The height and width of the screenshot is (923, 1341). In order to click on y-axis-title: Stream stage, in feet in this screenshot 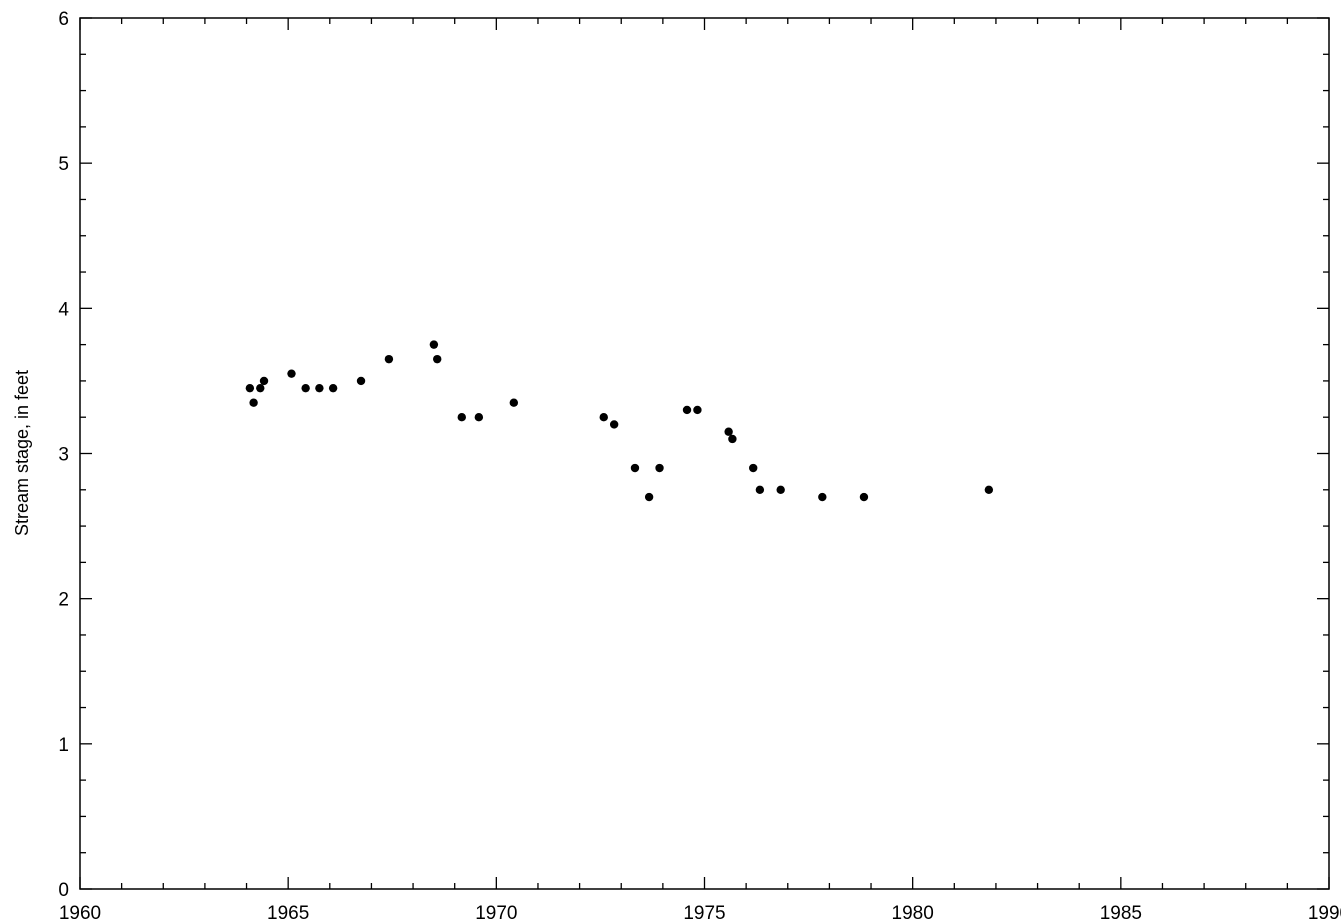, I will do `click(22, 453)`.